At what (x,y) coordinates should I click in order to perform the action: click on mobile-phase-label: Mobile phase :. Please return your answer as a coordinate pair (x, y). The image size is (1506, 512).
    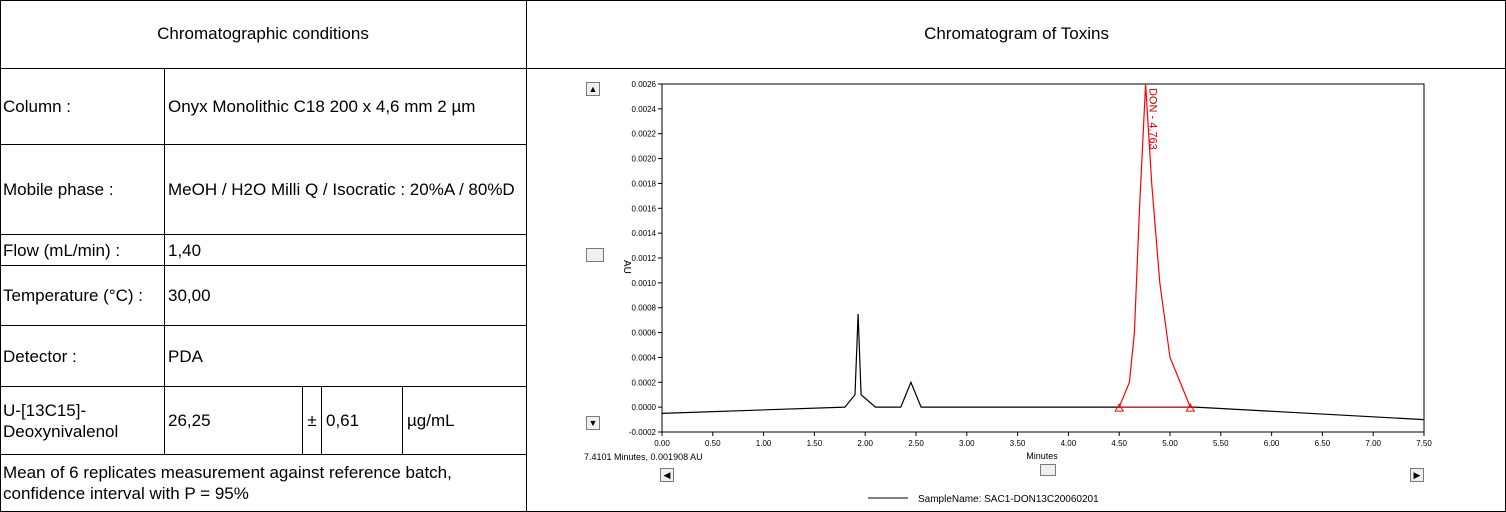
    Looking at the image, I should click on (58, 189).